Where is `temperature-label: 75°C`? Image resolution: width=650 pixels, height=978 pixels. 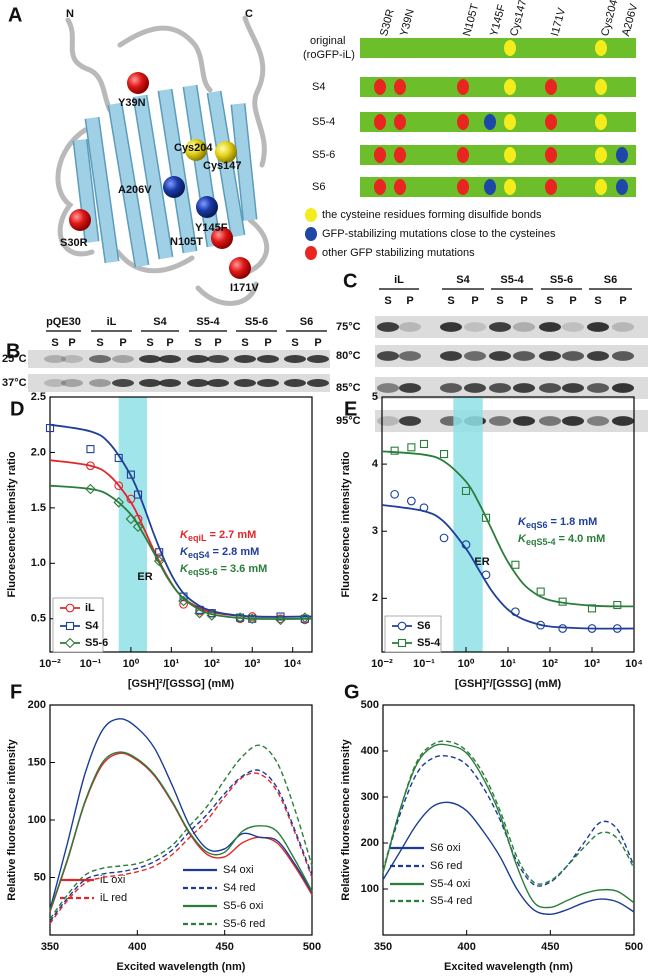 temperature-label: 75°C is located at coordinates (348, 327).